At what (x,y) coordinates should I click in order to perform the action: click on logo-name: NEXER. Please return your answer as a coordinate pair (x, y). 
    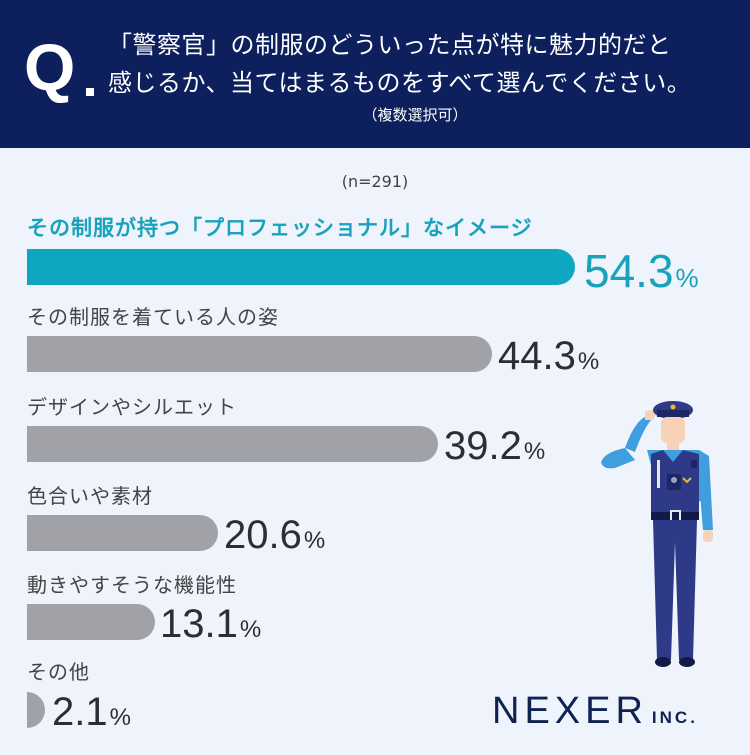
    Looking at the image, I should click on (570, 711).